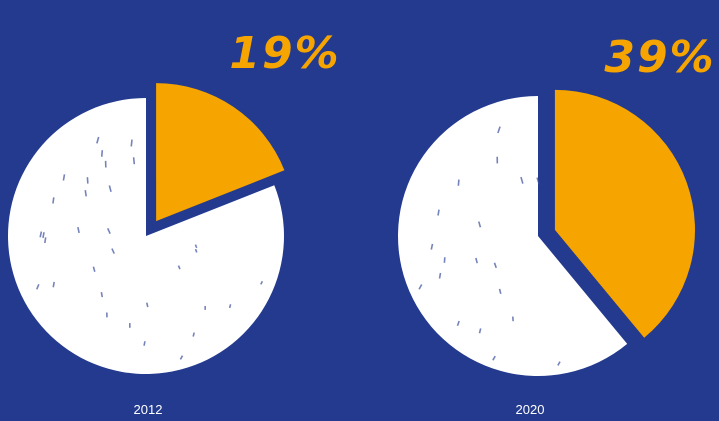 The image size is (719, 421). I want to click on pie-2020-percent-label: 39%, so click(659, 57).